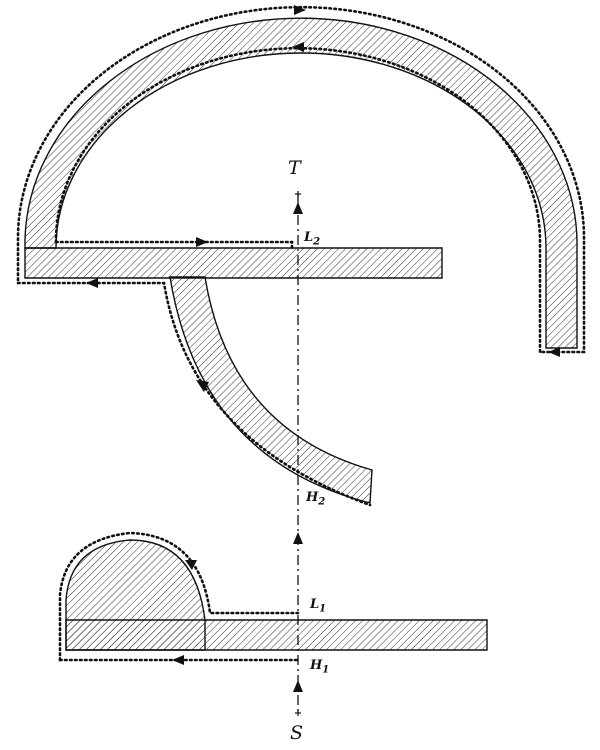  What do you see at coordinates (271, 390) in the screenshot?
I see `upper-curved-hook` at bounding box center [271, 390].